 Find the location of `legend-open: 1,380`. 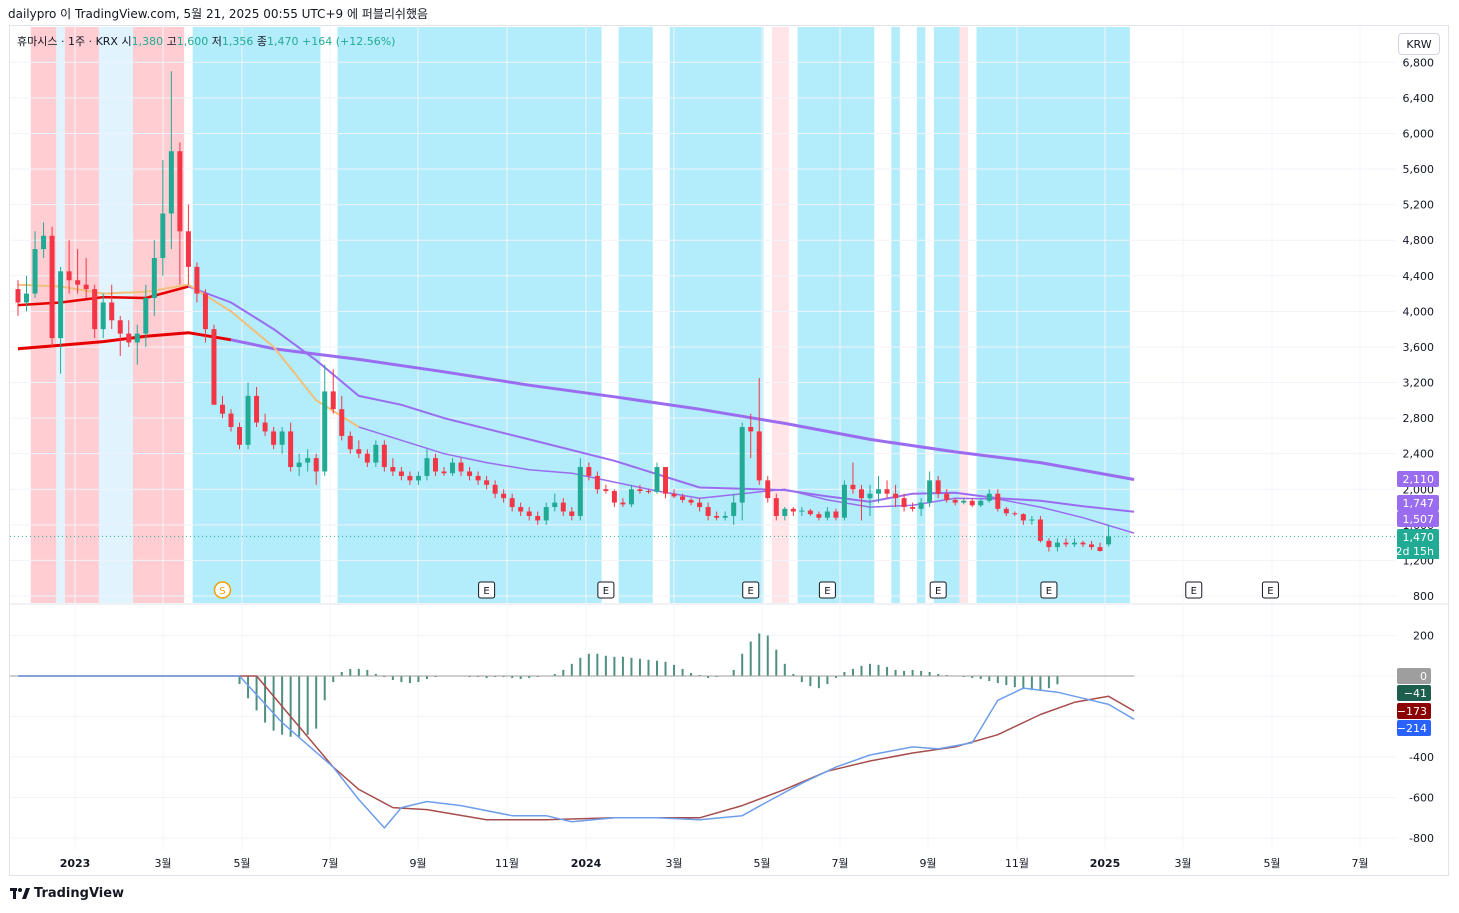

legend-open: 1,380 is located at coordinates (147, 41).